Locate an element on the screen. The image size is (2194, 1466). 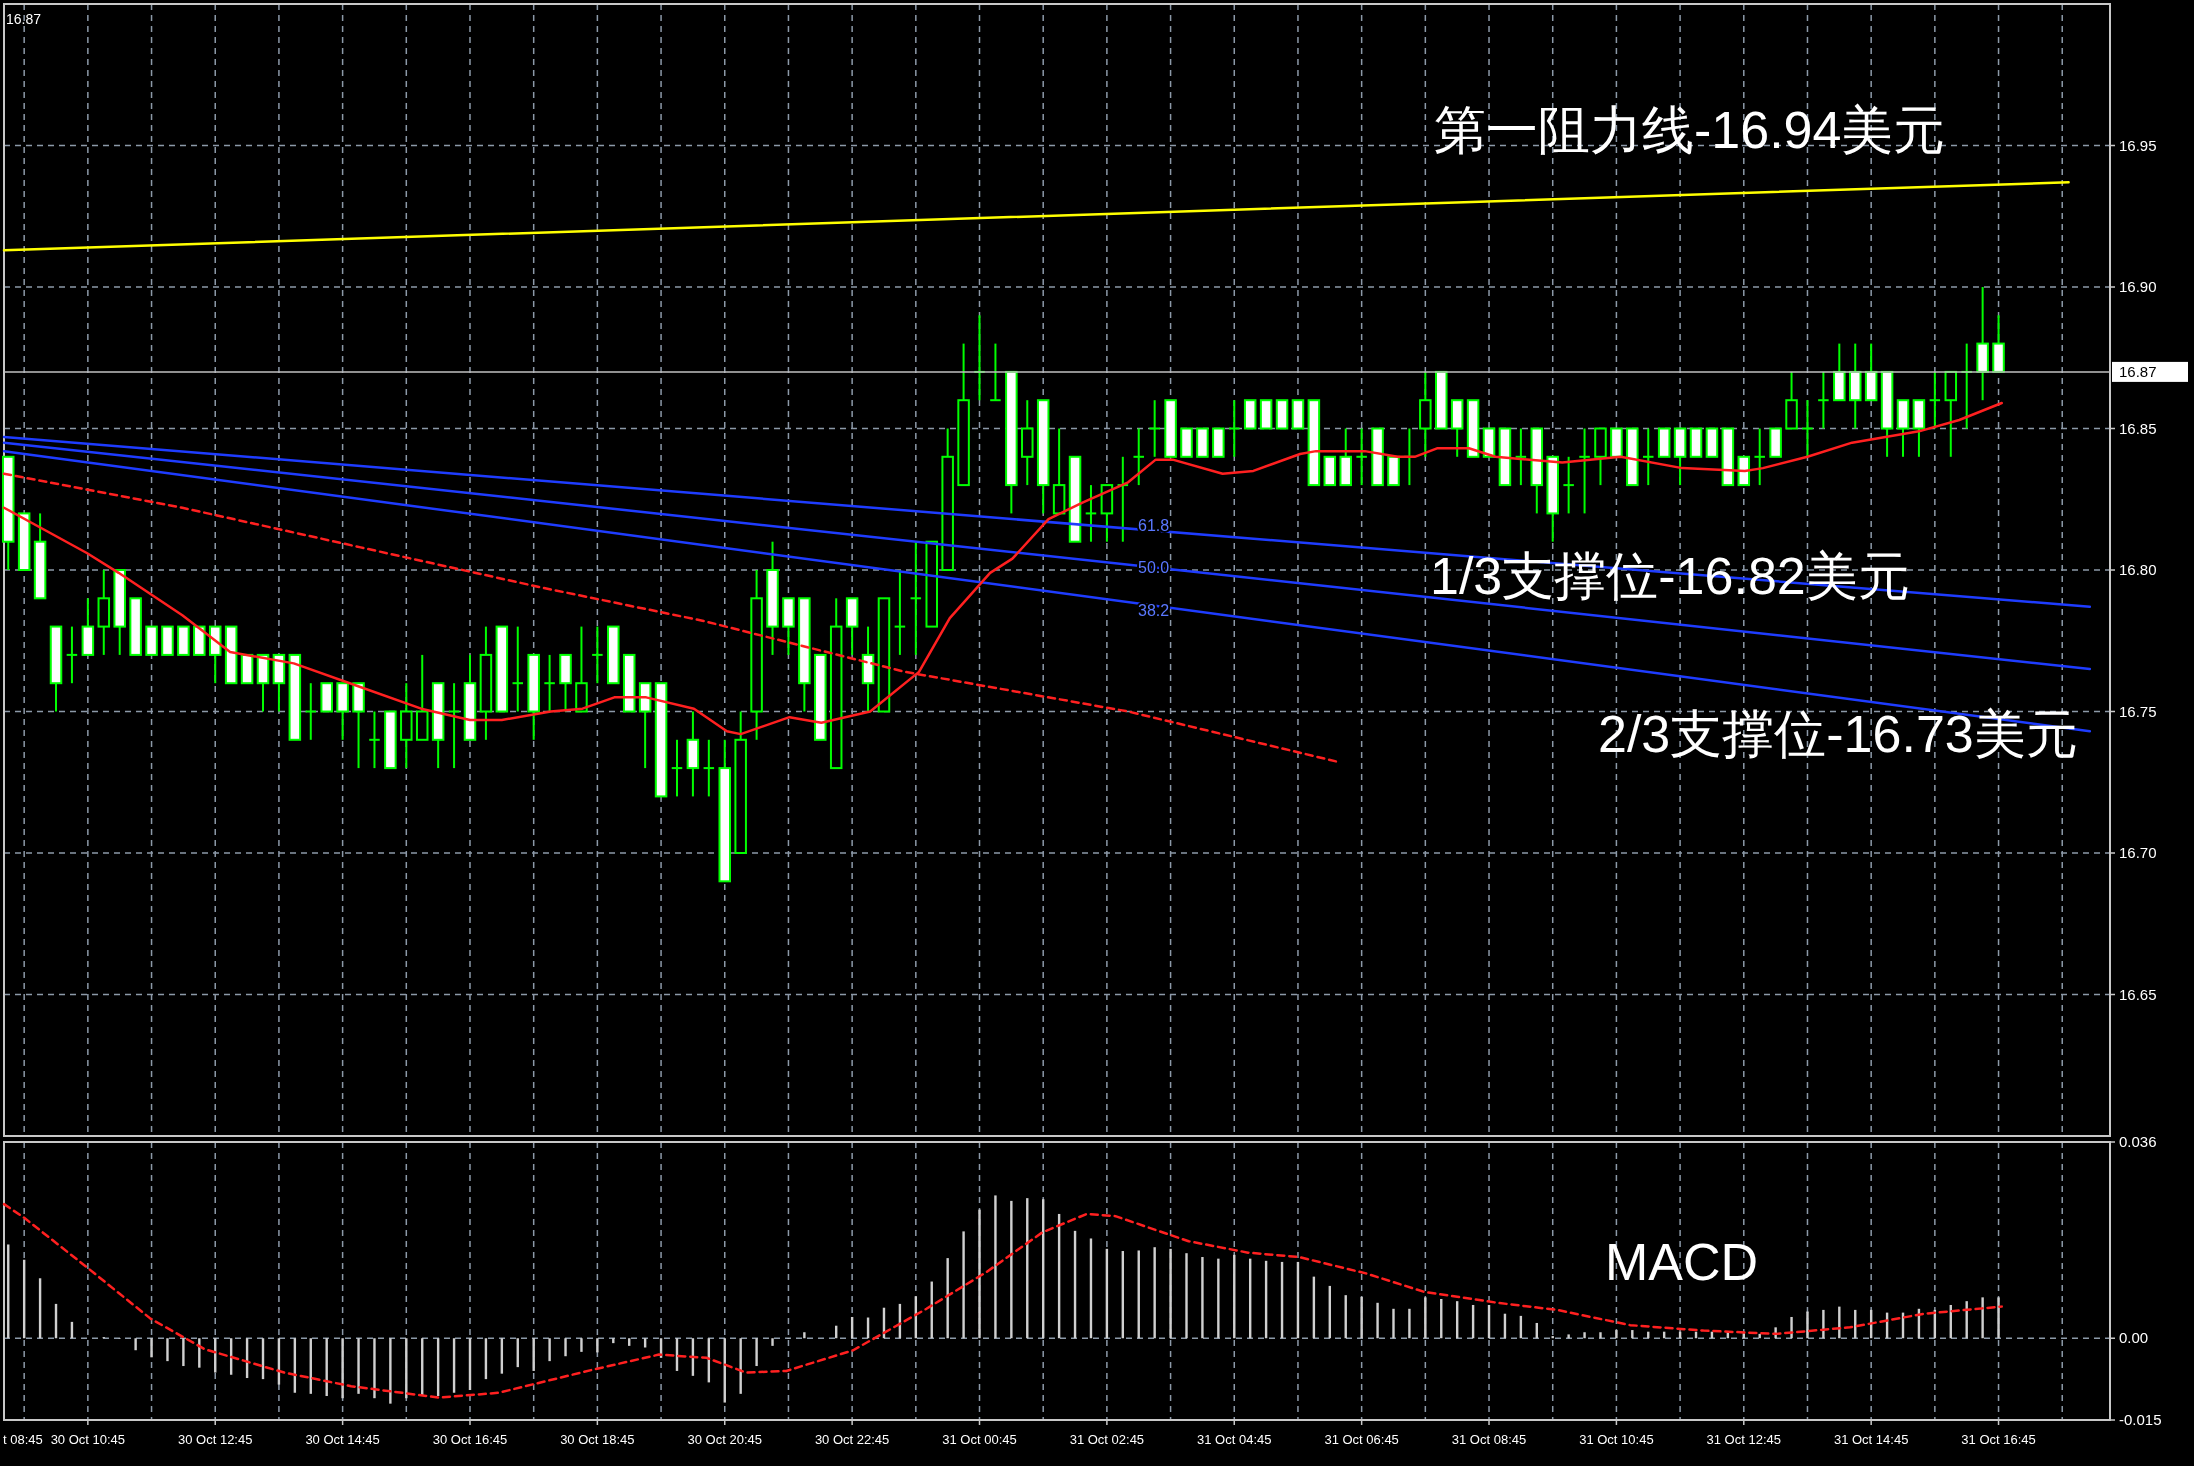
x-tick-label: 30 Oct 22:45 is located at coordinates (852, 1439).